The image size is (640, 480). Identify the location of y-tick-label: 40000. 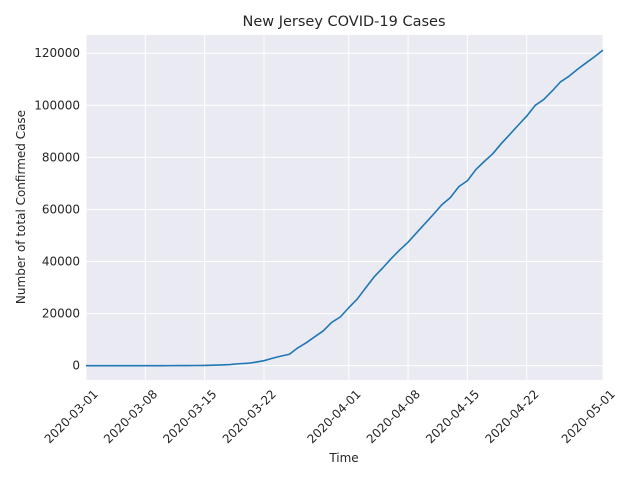
(61, 262).